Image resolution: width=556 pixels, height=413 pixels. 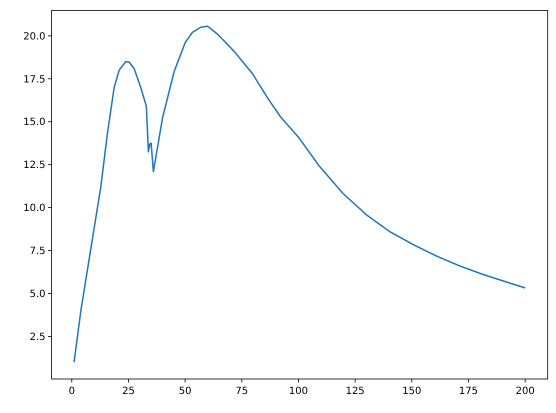 What do you see at coordinates (525, 391) in the screenshot?
I see `x-tick-label: 200` at bounding box center [525, 391].